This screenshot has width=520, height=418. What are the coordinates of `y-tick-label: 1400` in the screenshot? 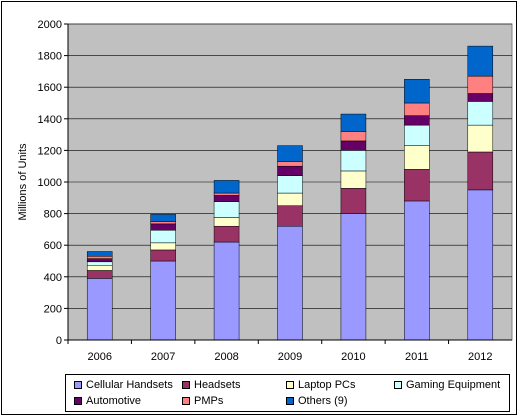 It's located at (50, 120).